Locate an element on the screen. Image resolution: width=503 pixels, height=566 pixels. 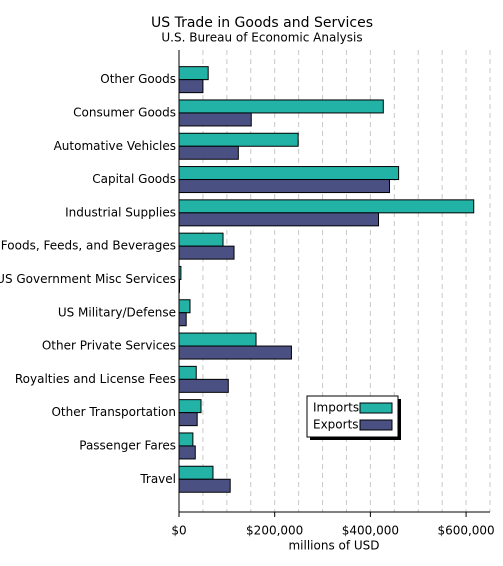
y-tick-label: Other Goods is located at coordinates (138, 79).